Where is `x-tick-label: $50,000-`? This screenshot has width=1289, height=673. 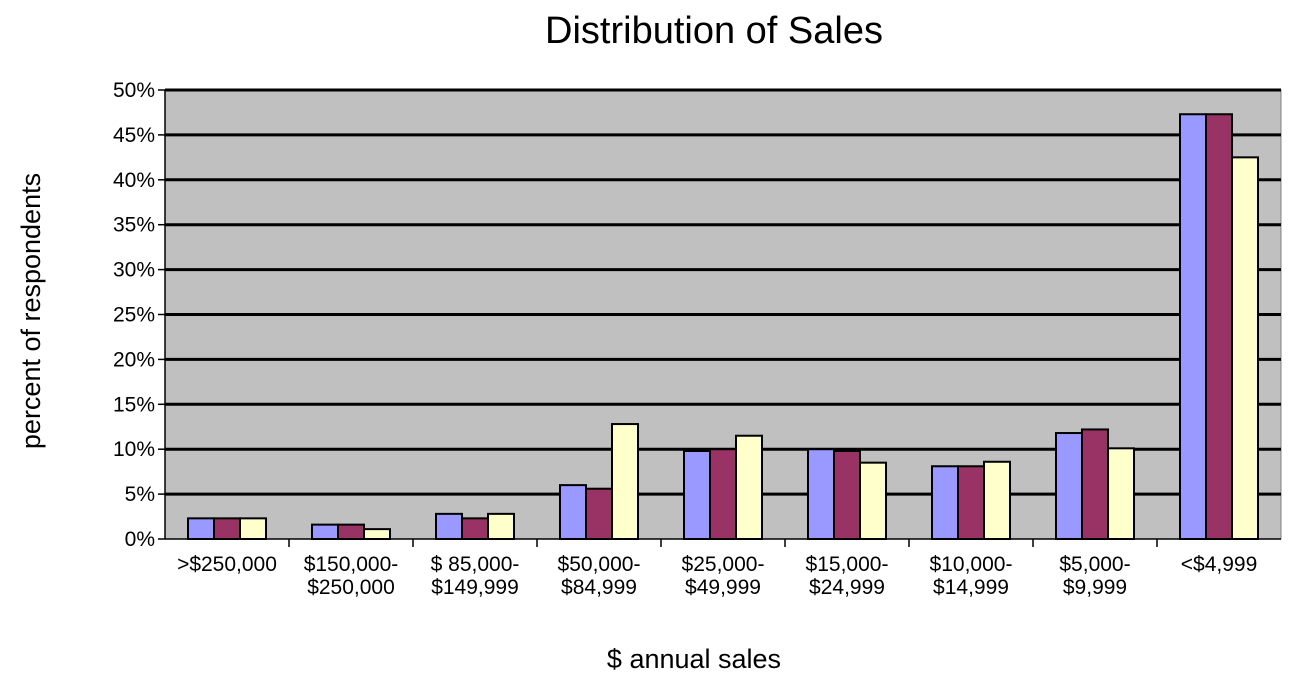
x-tick-label: $50,000- is located at coordinates (599, 564).